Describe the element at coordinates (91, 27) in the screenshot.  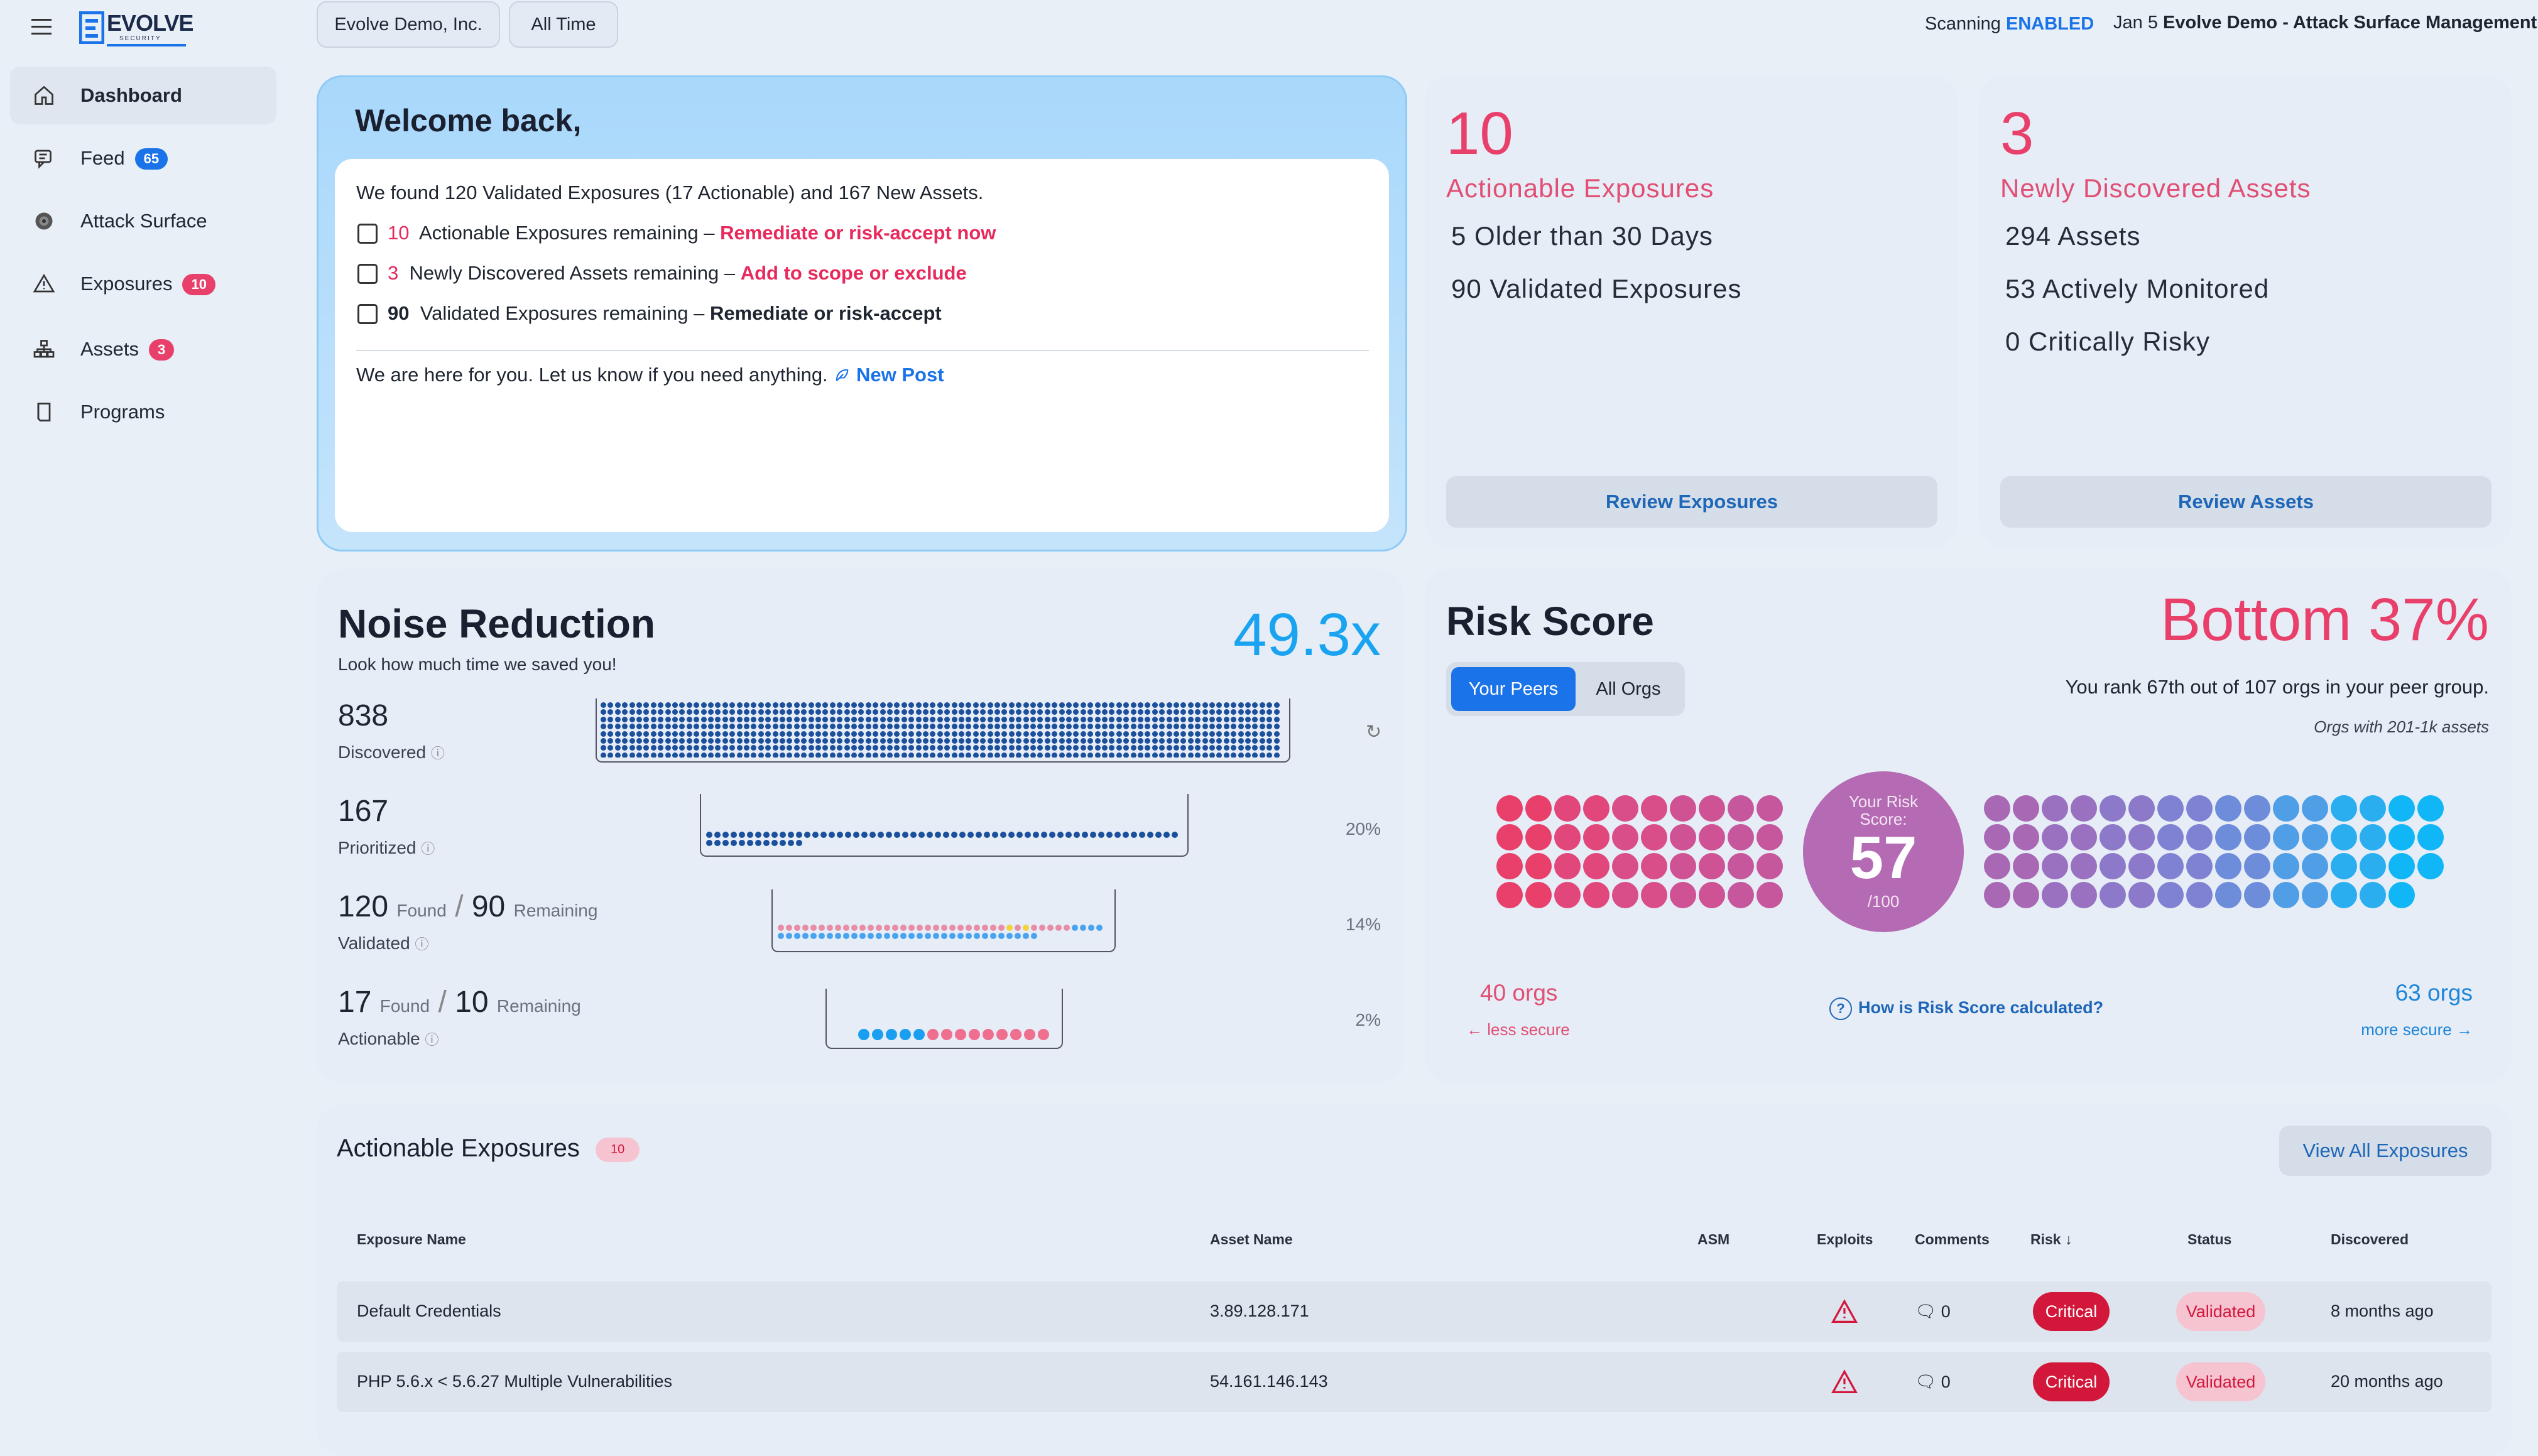
I see `logo-mark-icon` at that location.